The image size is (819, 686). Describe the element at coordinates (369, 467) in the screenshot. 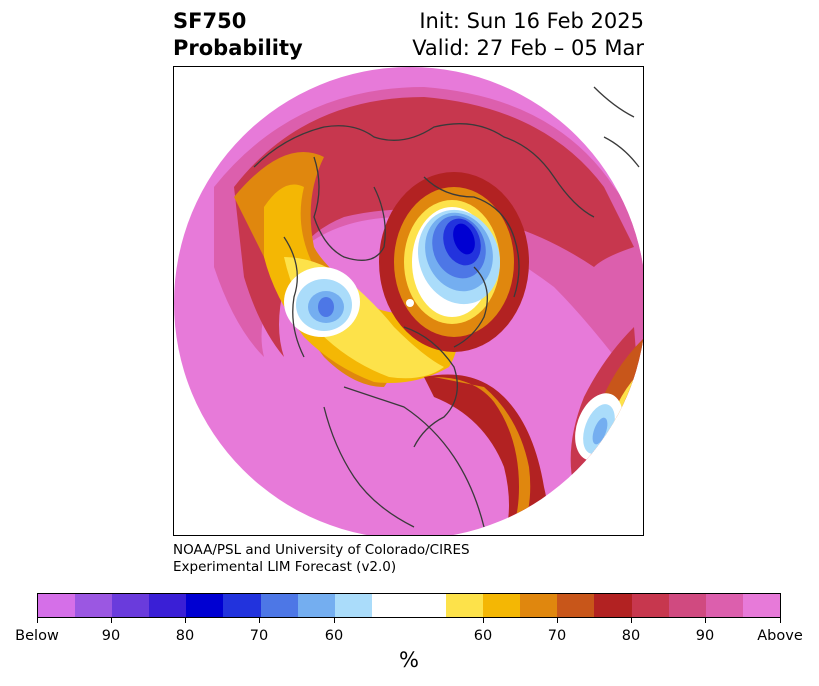

I see `coastline-pacific` at that location.